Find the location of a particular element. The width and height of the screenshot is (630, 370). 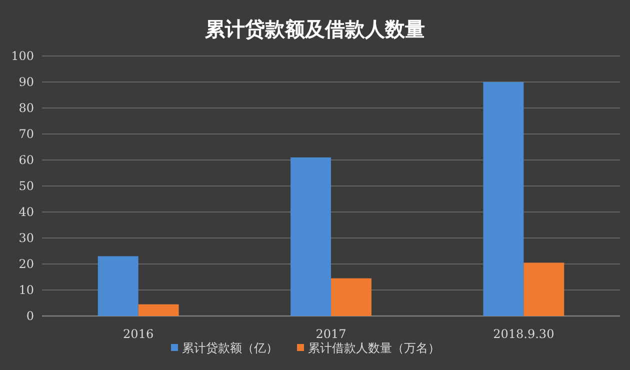

y-tick-label: 80 is located at coordinates (26, 108).